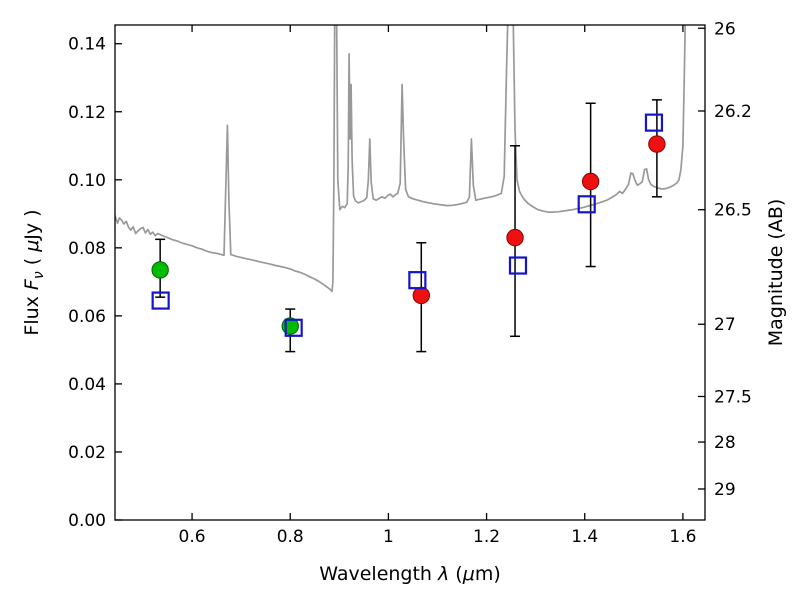  What do you see at coordinates (87, 249) in the screenshot?
I see `y-tick-label: 0.08` at bounding box center [87, 249].